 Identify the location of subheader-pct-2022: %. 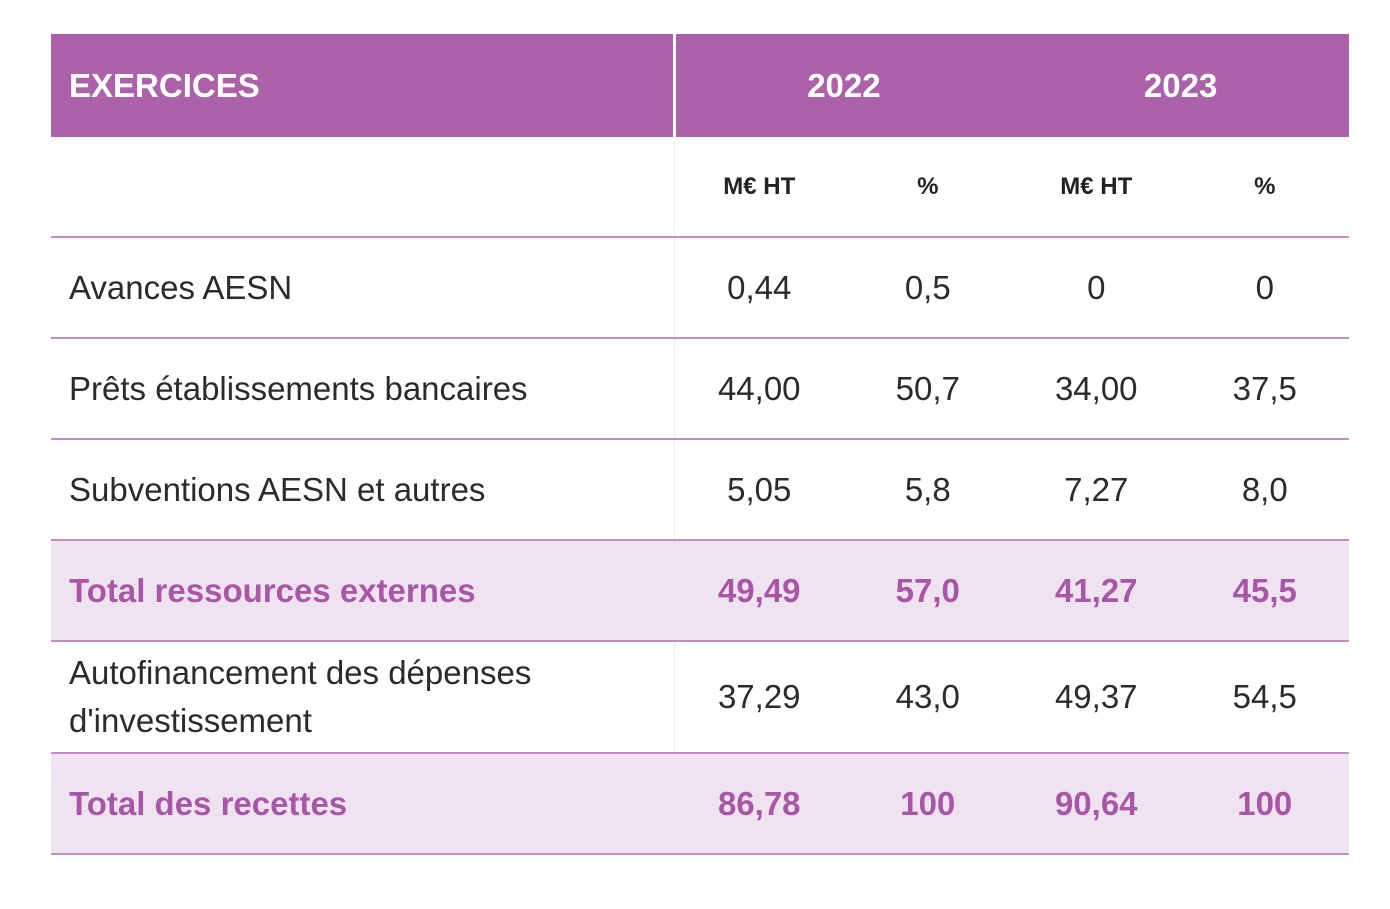
(928, 186).